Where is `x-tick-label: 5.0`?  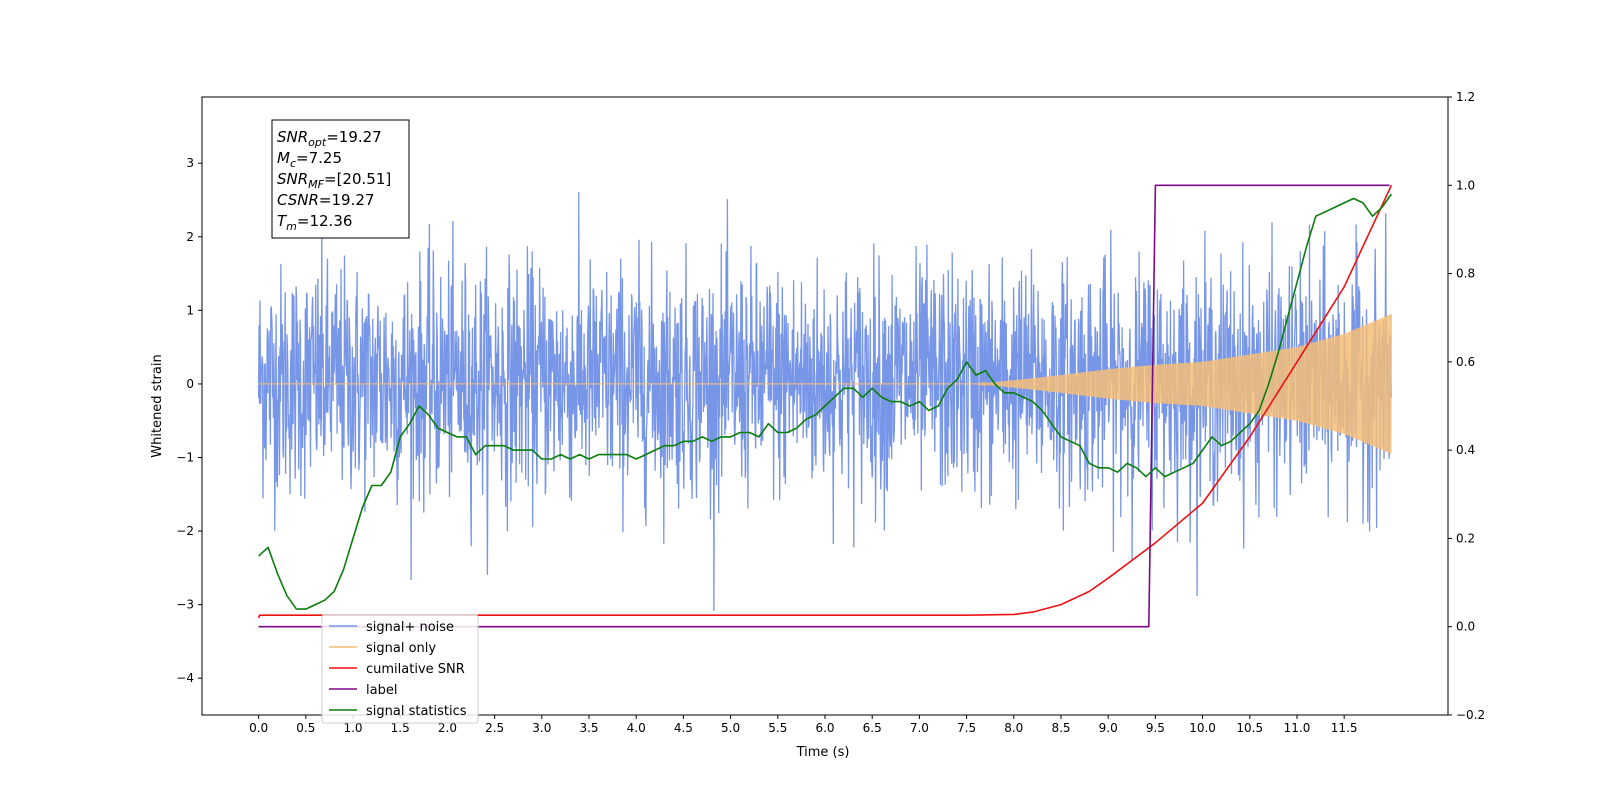 x-tick-label: 5.0 is located at coordinates (730, 728).